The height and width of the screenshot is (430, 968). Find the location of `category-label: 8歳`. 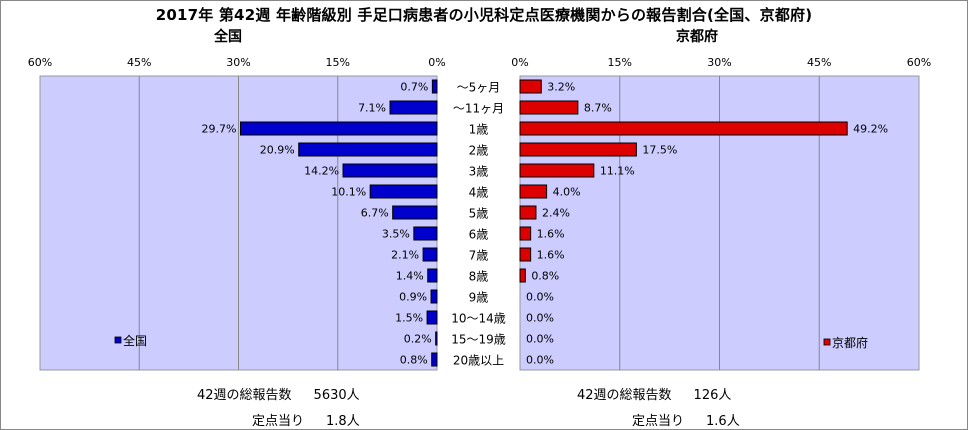

category-label: 8歳 is located at coordinates (479, 277).